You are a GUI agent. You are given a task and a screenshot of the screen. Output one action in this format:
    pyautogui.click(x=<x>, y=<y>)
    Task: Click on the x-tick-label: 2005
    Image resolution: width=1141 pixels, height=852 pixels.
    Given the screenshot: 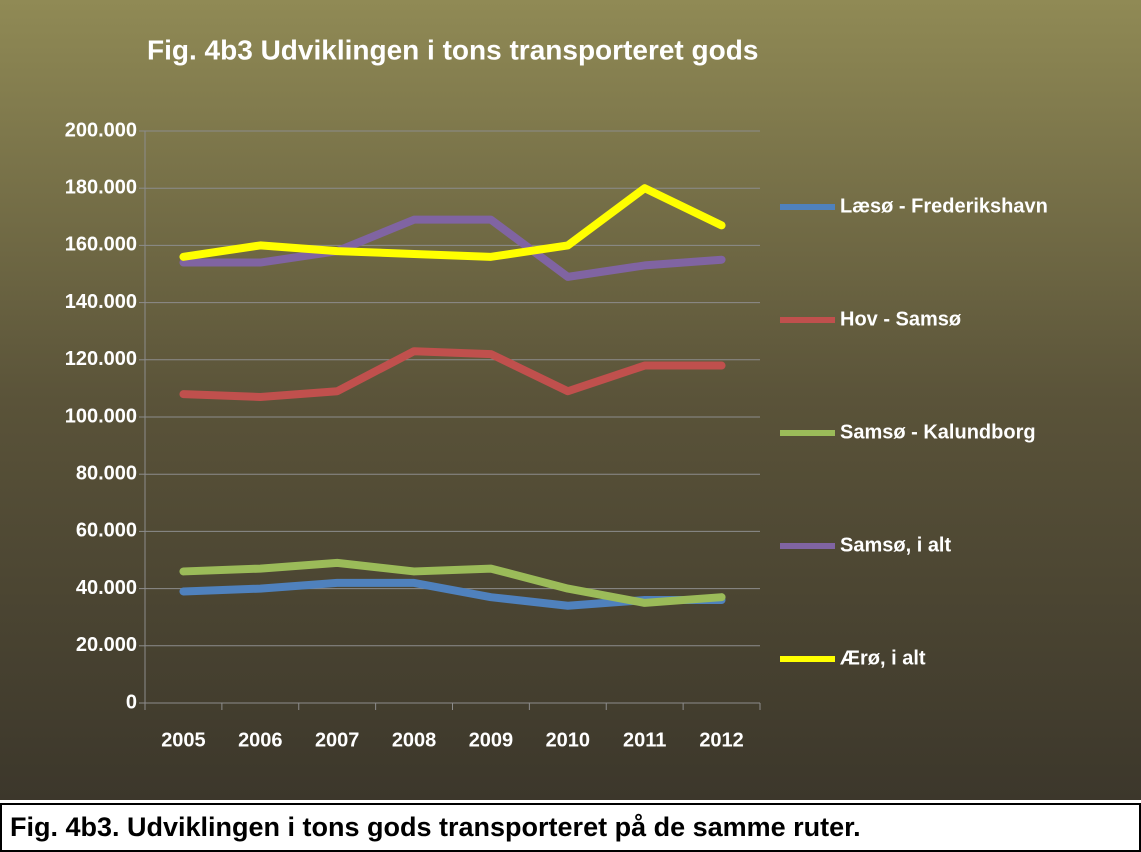 What is the action you would take?
    pyautogui.click(x=183, y=740)
    